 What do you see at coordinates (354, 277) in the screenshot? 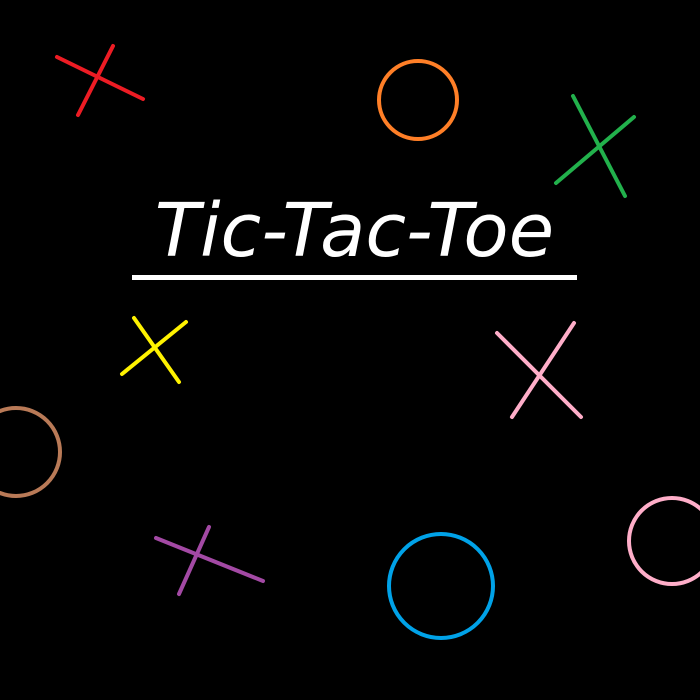
I see `title-underline` at bounding box center [354, 277].